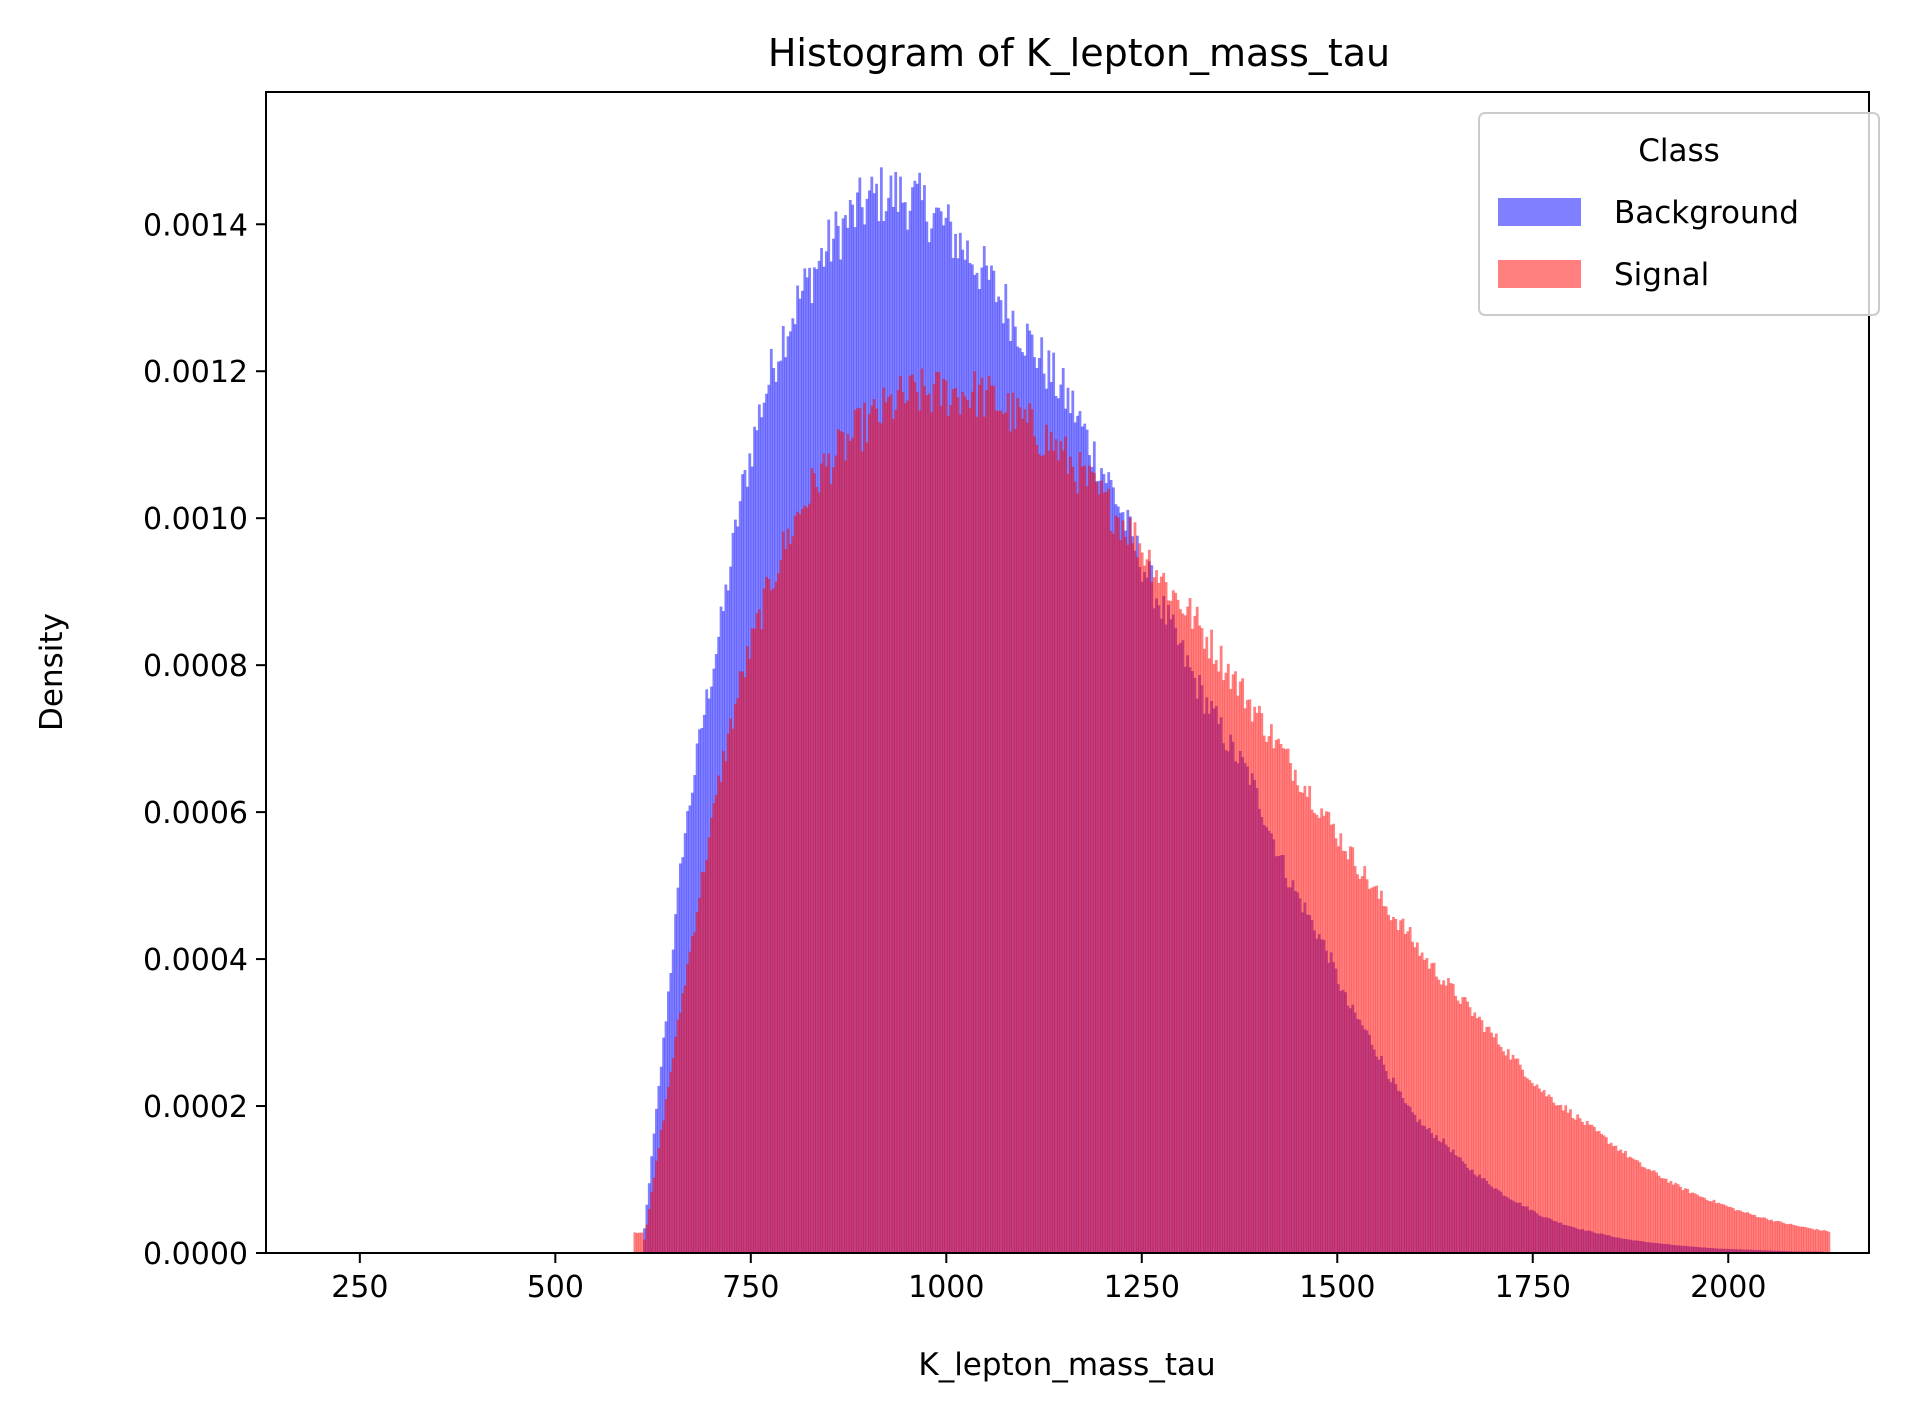  Describe the element at coordinates (195, 225) in the screenshot. I see `y-tick-label: 0.0014` at that location.